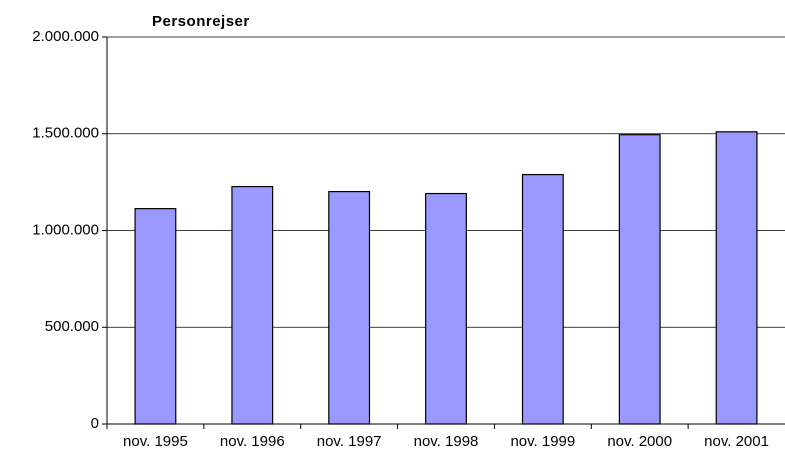 The width and height of the screenshot is (785, 457). Describe the element at coordinates (65, 133) in the screenshot. I see `y-tick-label: 1.500.000` at that location.